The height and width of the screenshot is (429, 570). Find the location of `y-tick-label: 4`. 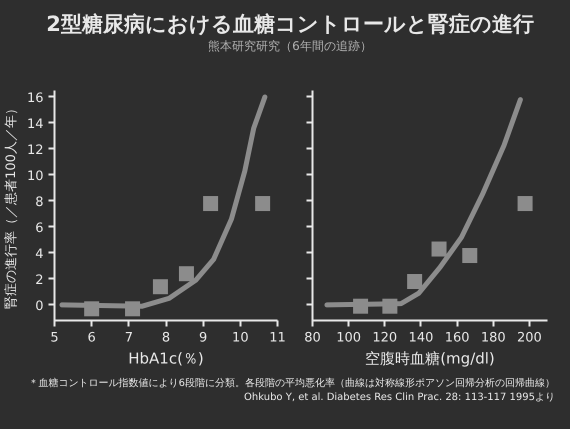

y-tick-label: 4 is located at coordinates (39, 254).